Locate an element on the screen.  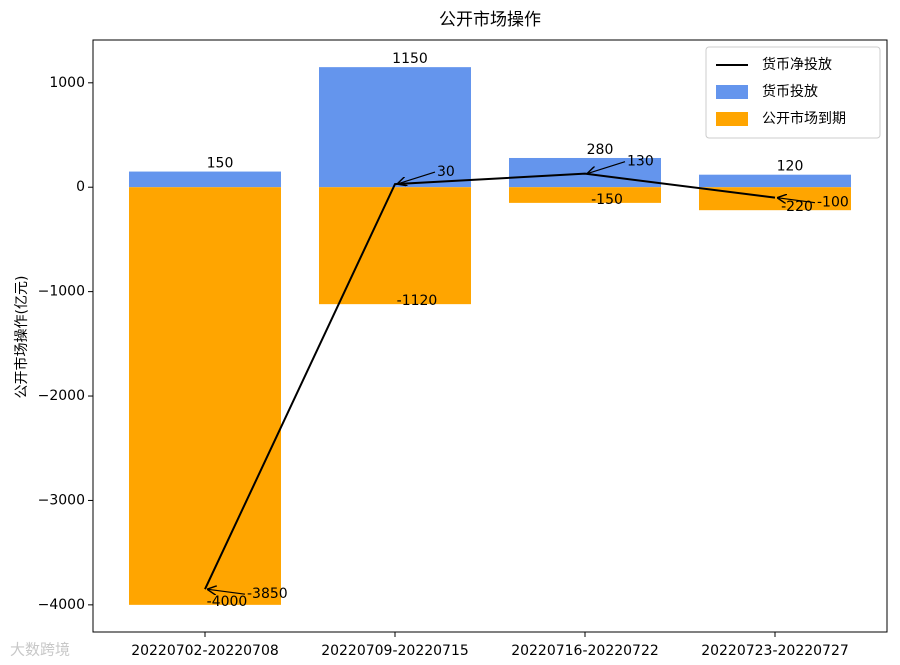
x-tick-label: 20220716-20220722 is located at coordinates (585, 651).